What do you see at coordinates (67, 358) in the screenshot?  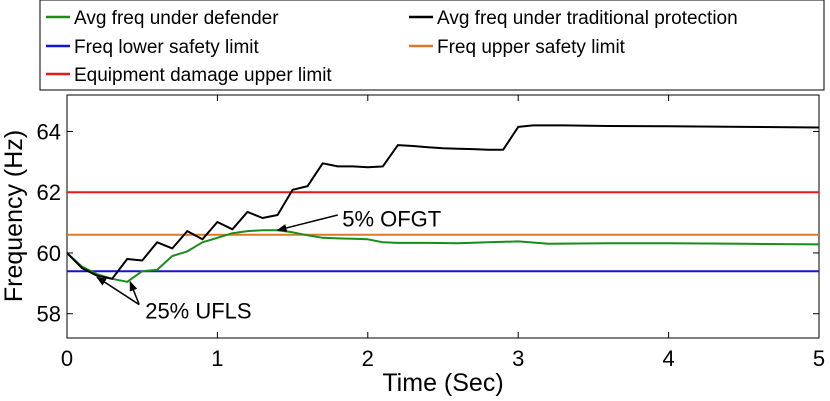 I see `x-tick-label: 0` at bounding box center [67, 358].